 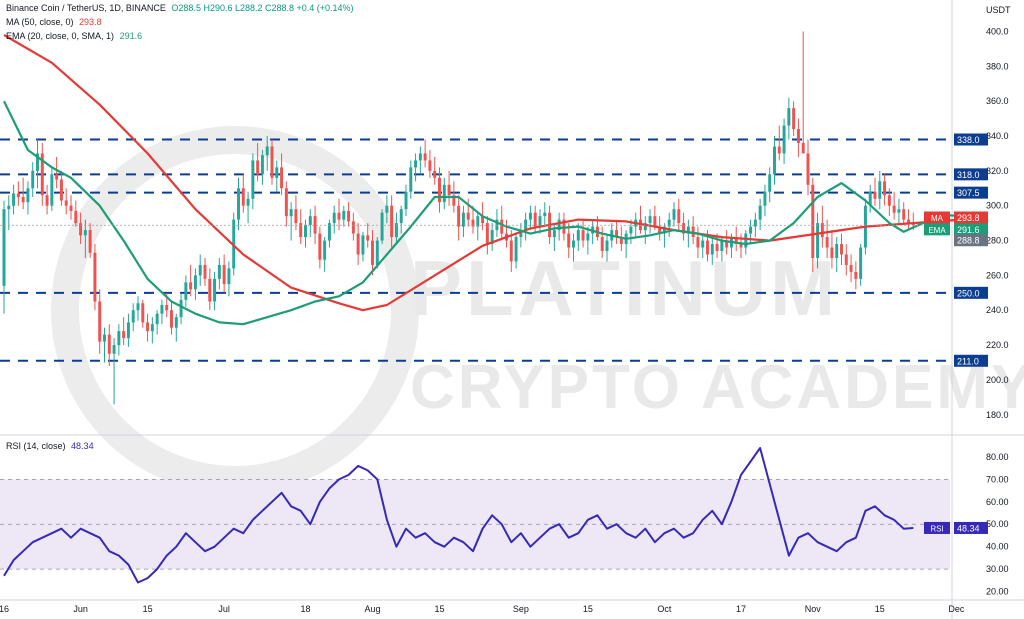 I want to click on watermark-line-2: CRYPTO ACADEMY, so click(x=717, y=387).